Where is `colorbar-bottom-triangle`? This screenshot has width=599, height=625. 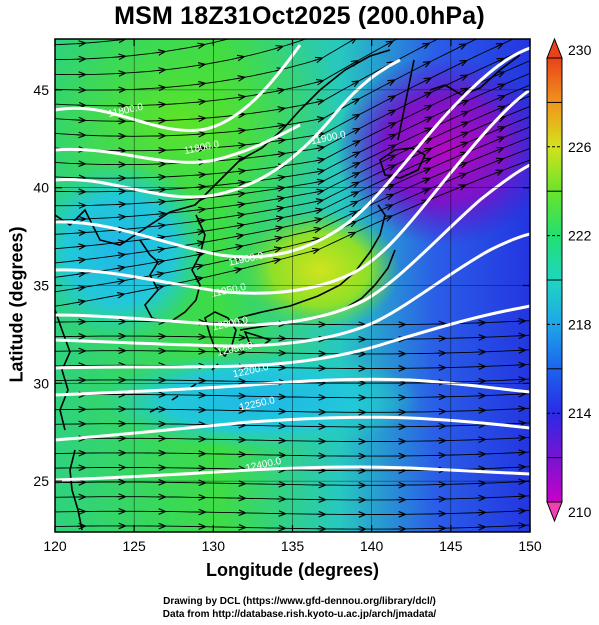 colorbar-bottom-triangle is located at coordinates (554, 512).